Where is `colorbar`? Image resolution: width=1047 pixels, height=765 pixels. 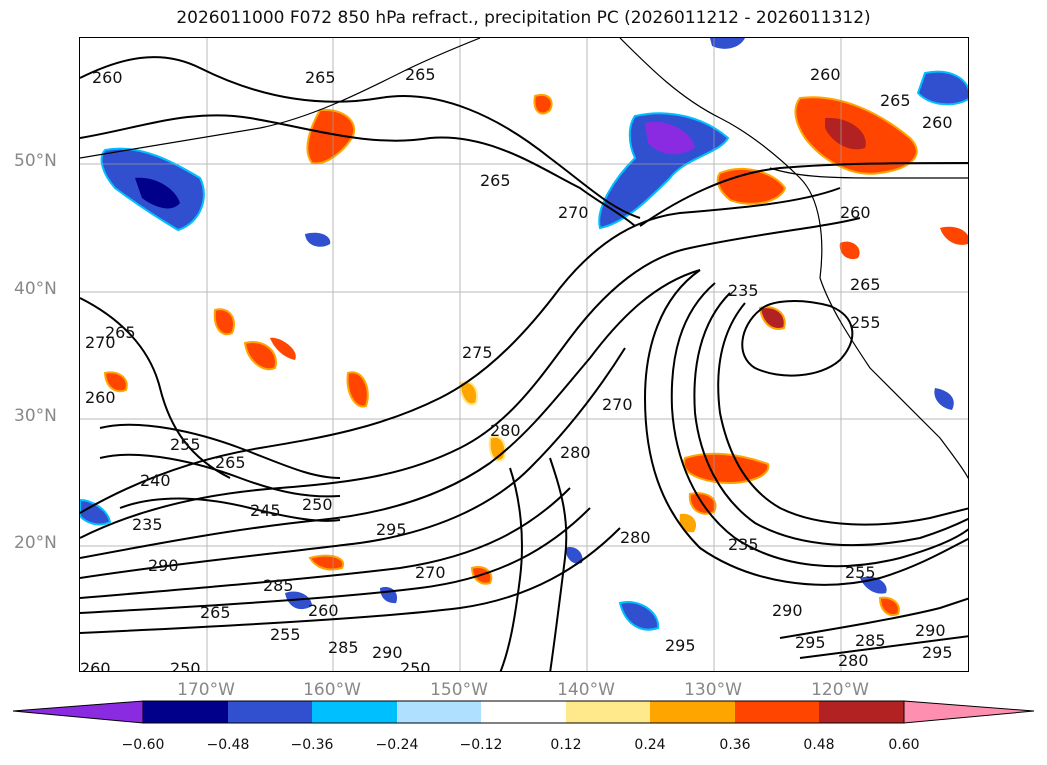 colorbar is located at coordinates (523, 712).